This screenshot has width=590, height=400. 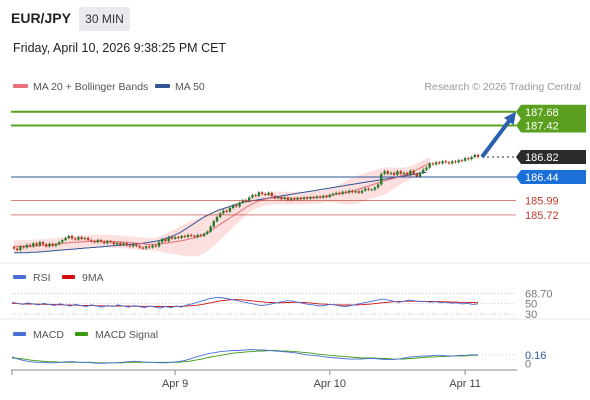 I want to click on legend-swatch-ma50, so click(x=162, y=86).